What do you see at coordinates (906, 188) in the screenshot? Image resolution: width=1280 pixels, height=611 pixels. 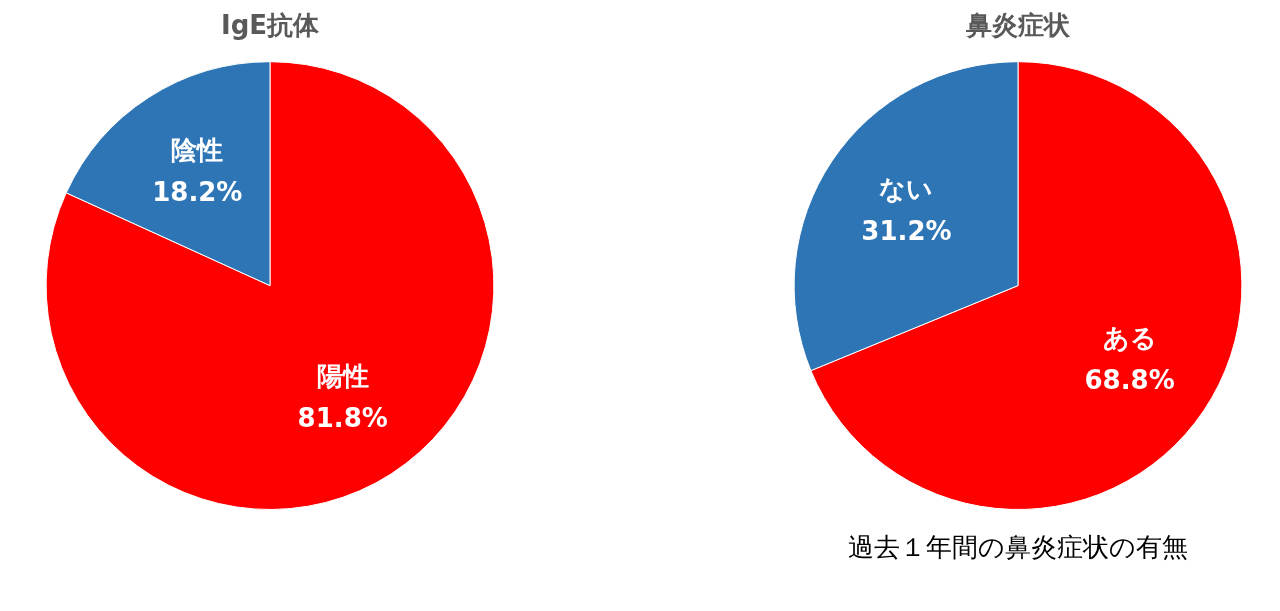 I see `slice-label: ない` at bounding box center [906, 188].